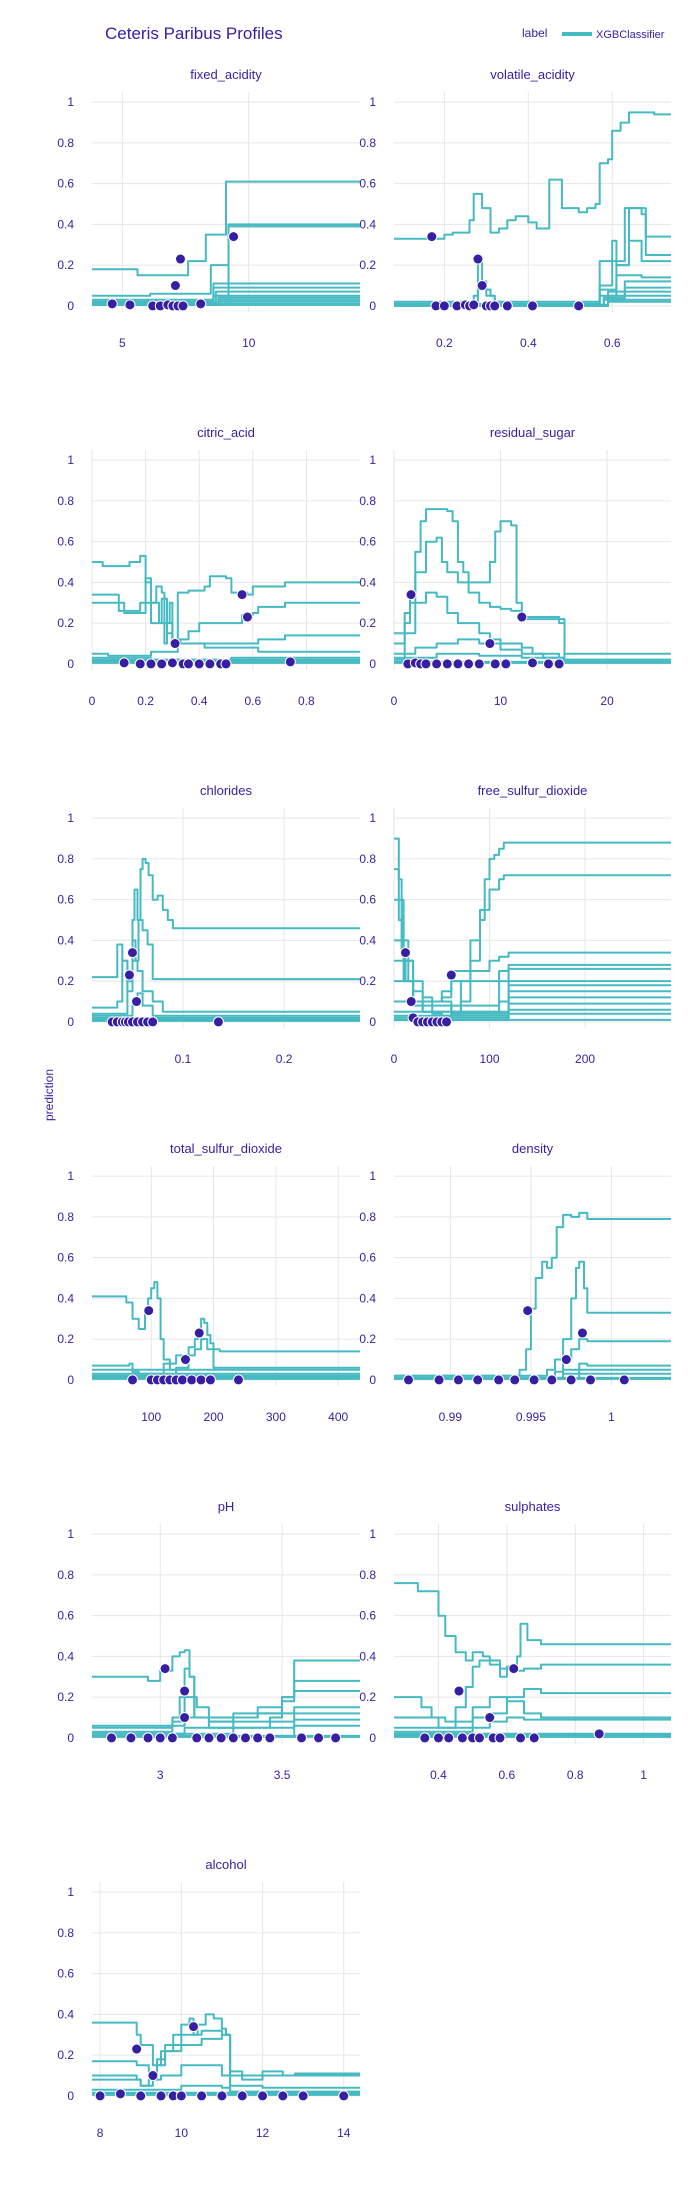 The image size is (700, 2189). I want to click on x-tick-label: 0.99, so click(451, 1417).